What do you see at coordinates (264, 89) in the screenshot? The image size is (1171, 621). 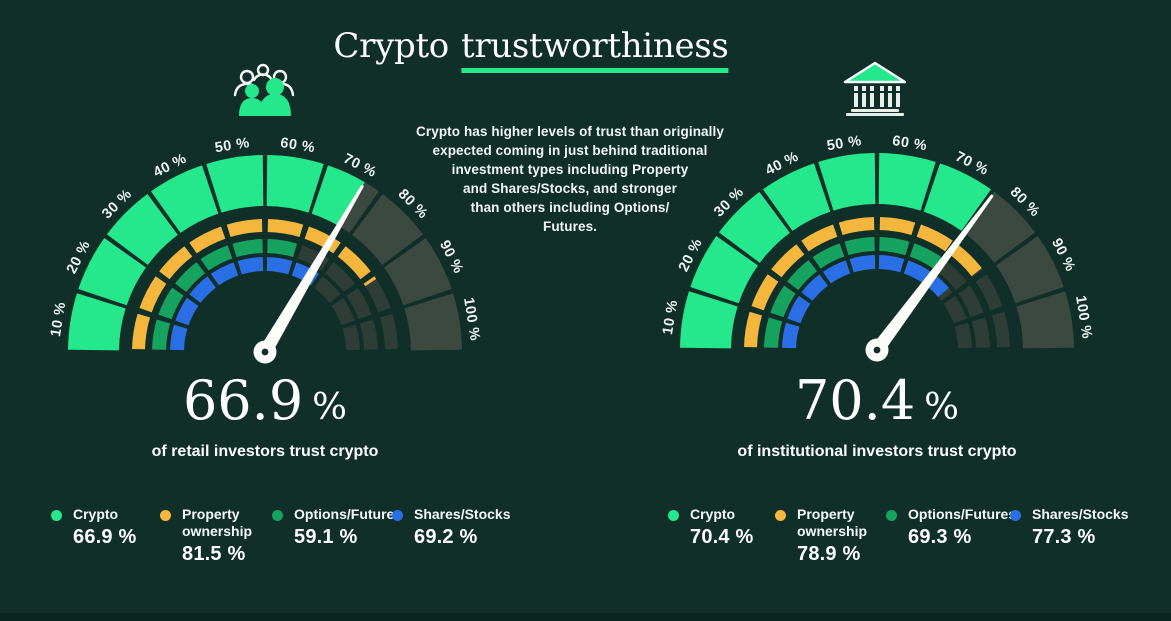 I see `people-group-icon` at bounding box center [264, 89].